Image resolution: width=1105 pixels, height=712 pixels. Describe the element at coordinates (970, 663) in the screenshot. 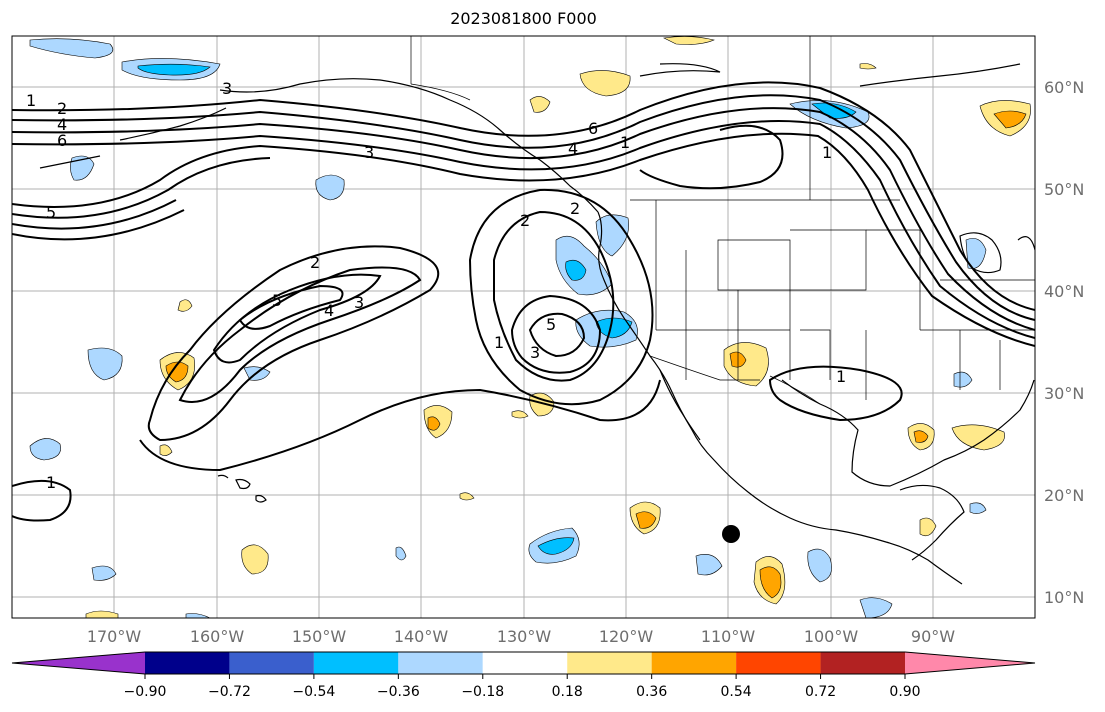

I see `colorbar-extend-high` at that location.